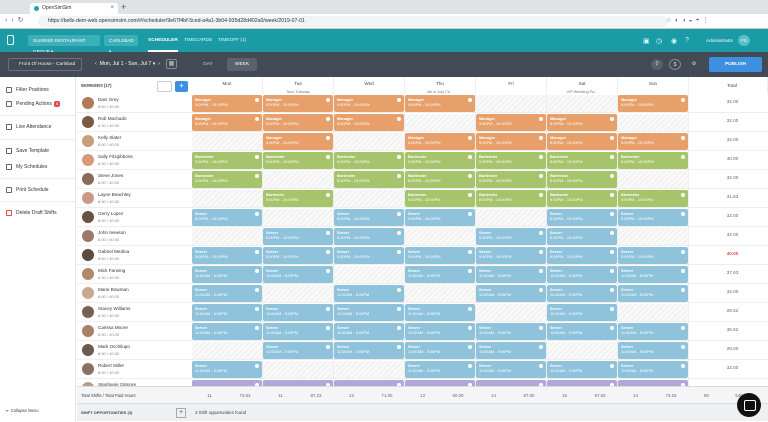 This screenshot has height=422, width=768. Describe the element at coordinates (111, 175) in the screenshot. I see `worker-name: Steve Jones` at that location.